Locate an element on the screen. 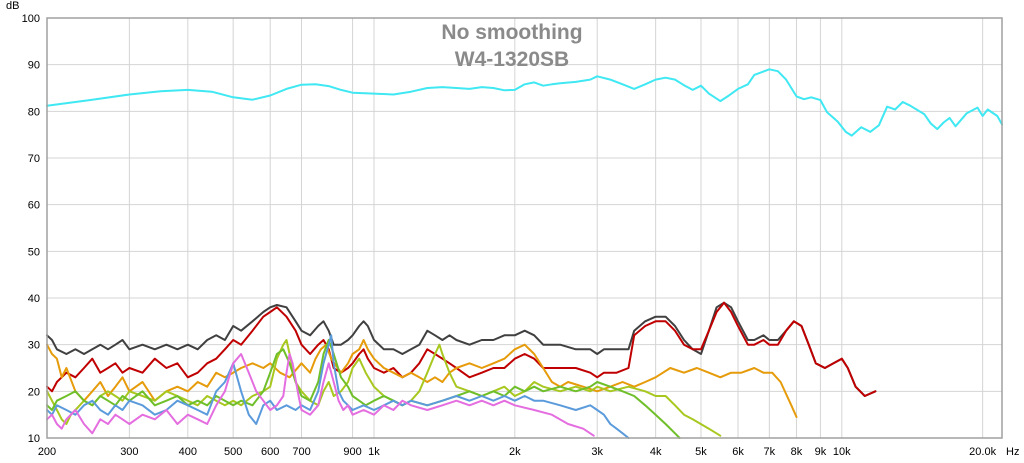 This screenshot has height=463, width=1024. x-tick-label: 10k is located at coordinates (842, 452).